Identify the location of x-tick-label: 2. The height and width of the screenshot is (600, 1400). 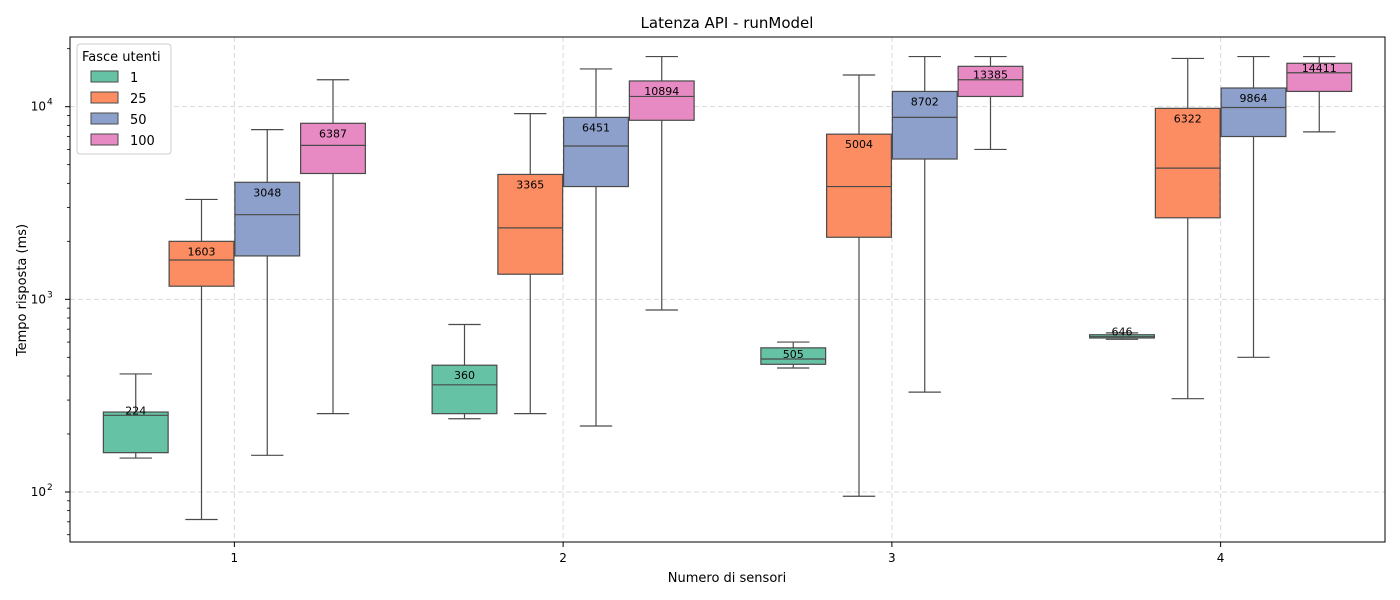
(563, 558).